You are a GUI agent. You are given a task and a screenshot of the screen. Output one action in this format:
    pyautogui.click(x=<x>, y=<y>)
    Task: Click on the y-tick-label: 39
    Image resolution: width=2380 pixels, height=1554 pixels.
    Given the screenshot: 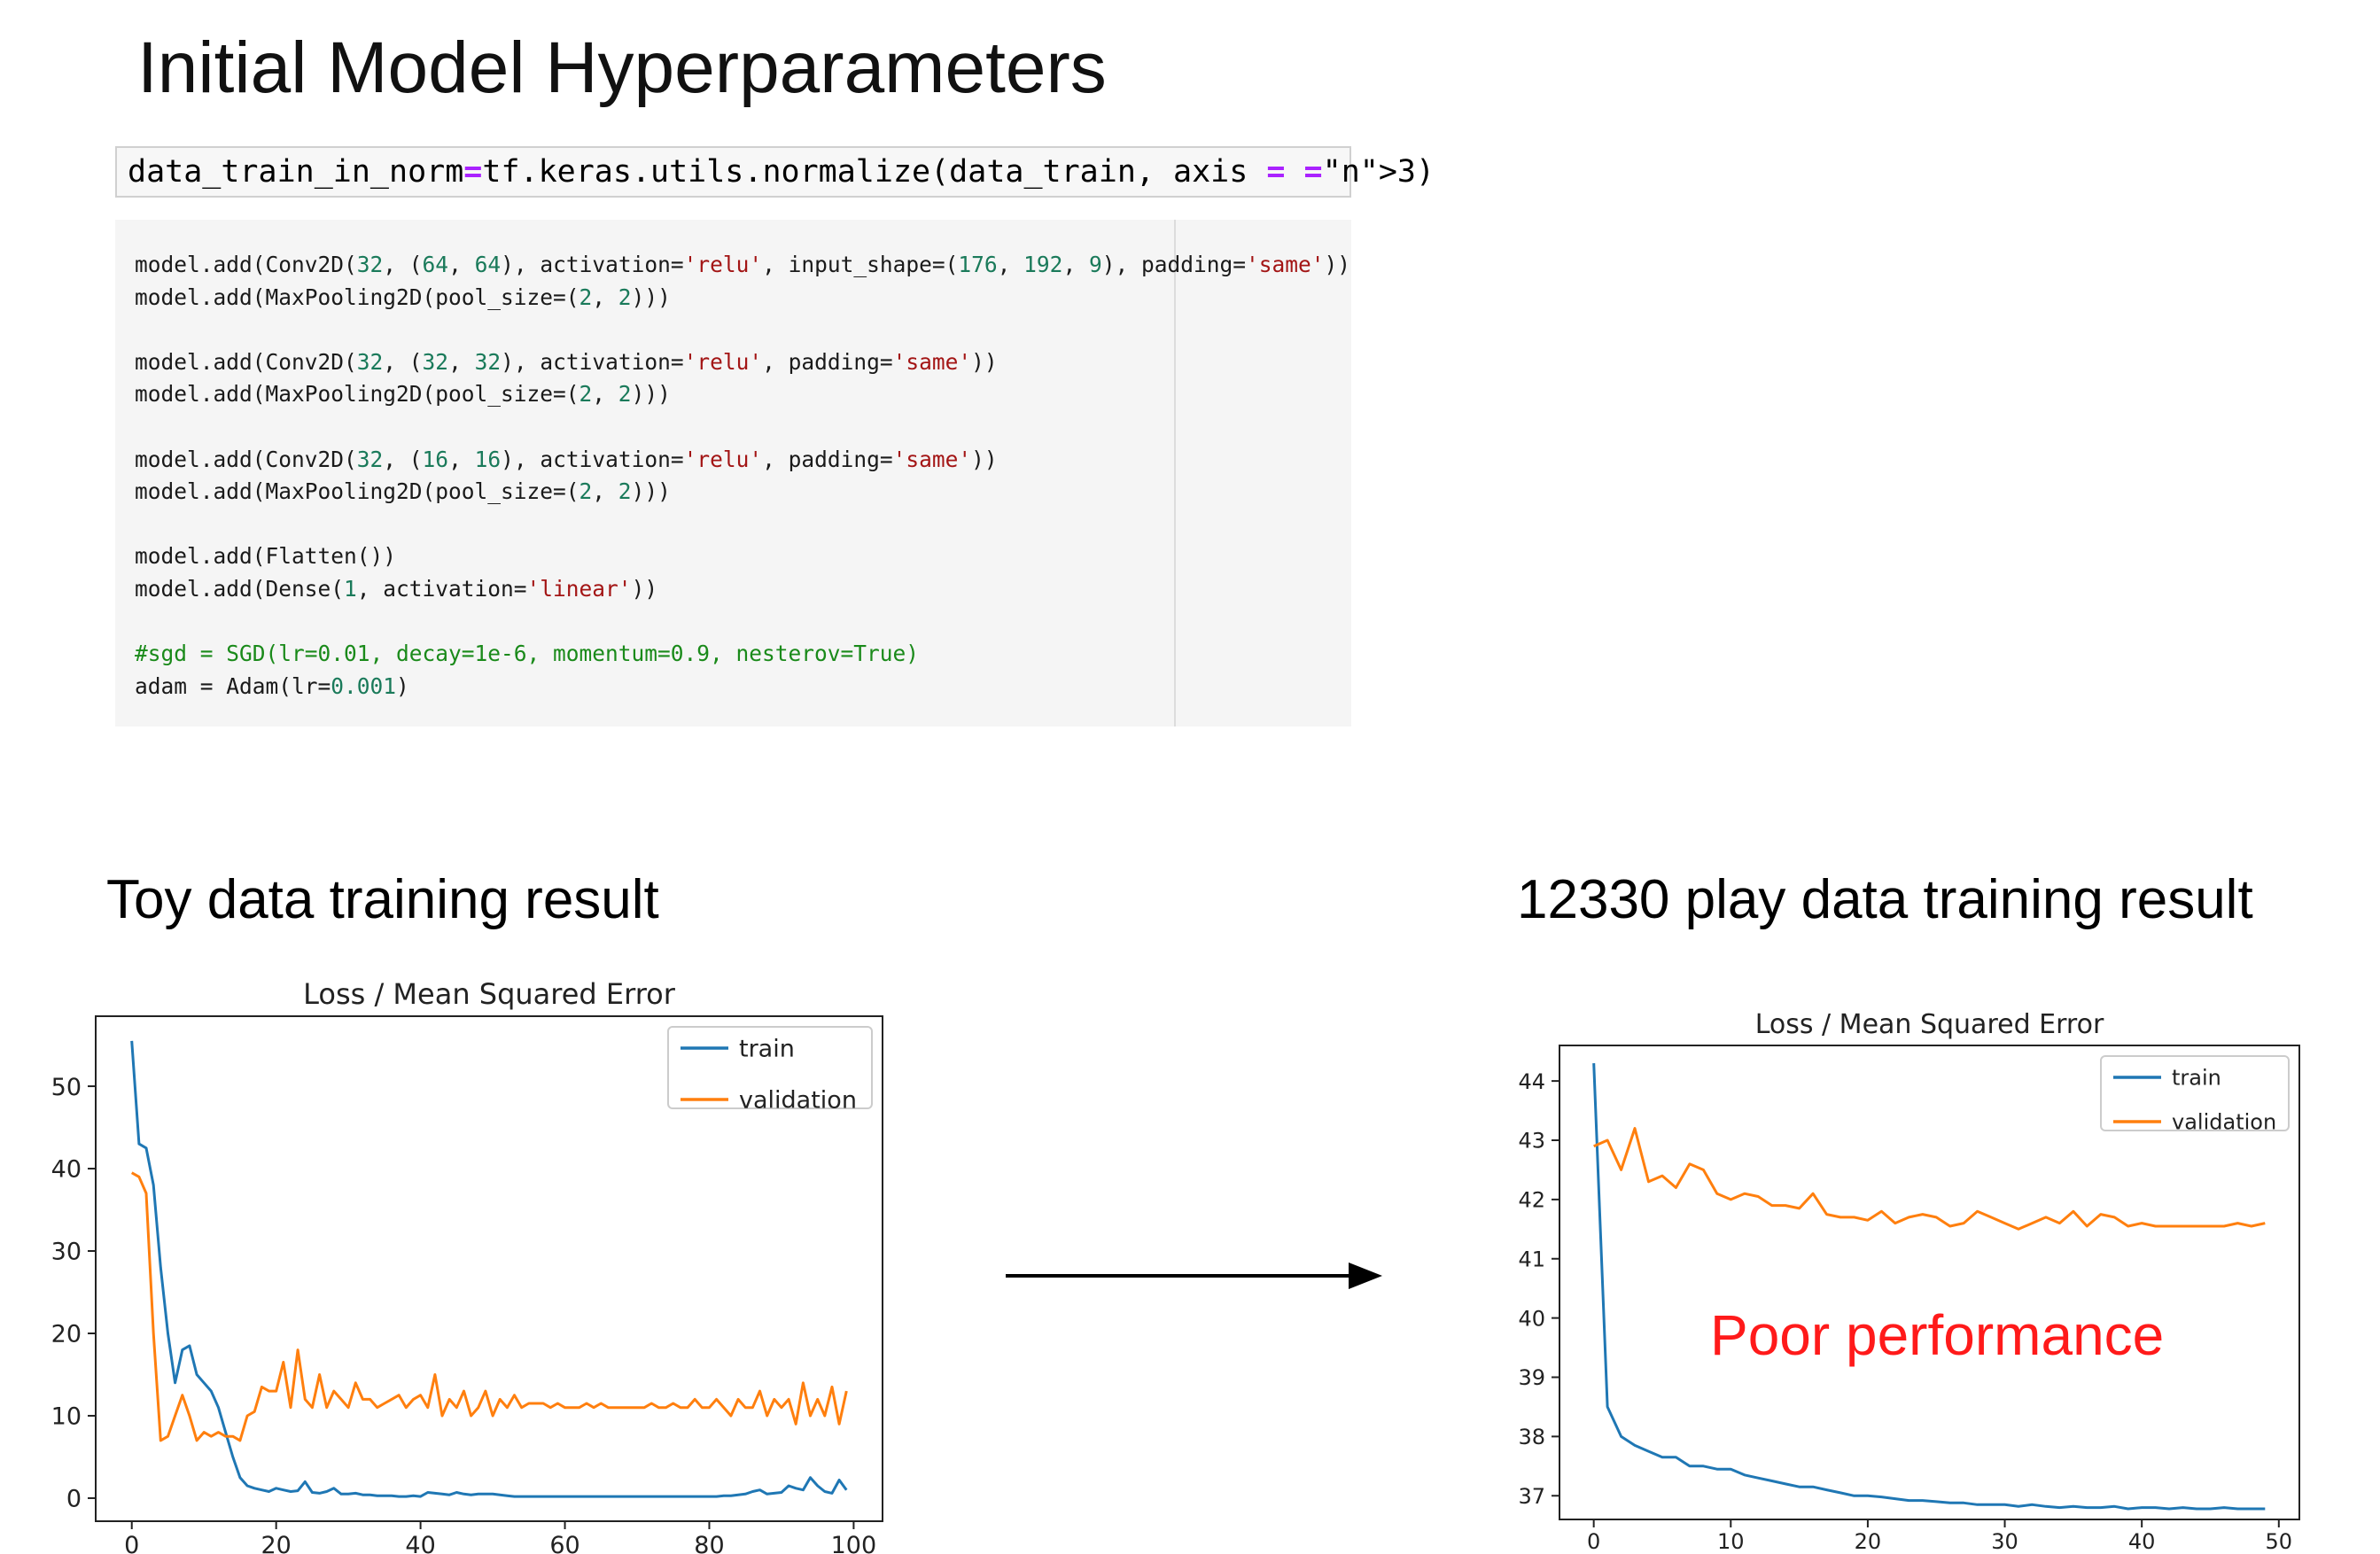 What is the action you would take?
    pyautogui.click(x=1531, y=1377)
    